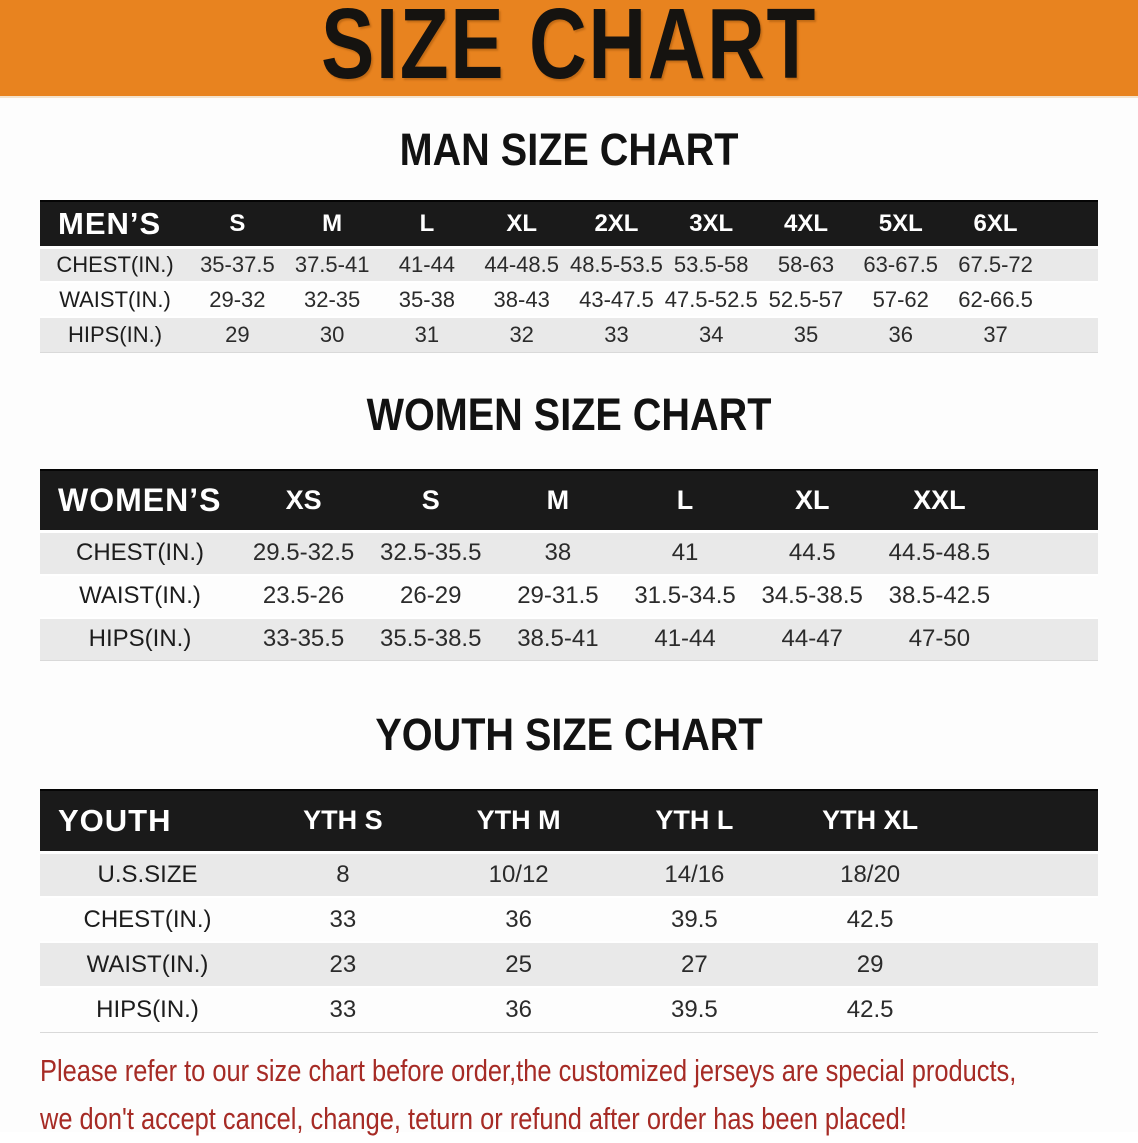 This screenshot has width=1138, height=1143. Describe the element at coordinates (870, 821) in the screenshot. I see `column-header: YTH XL` at that location.